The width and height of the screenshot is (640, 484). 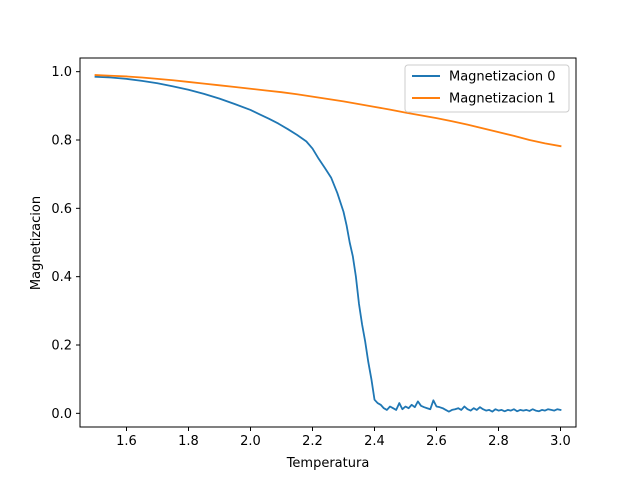 I want to click on x-tick-label: 2.6, so click(x=436, y=441).